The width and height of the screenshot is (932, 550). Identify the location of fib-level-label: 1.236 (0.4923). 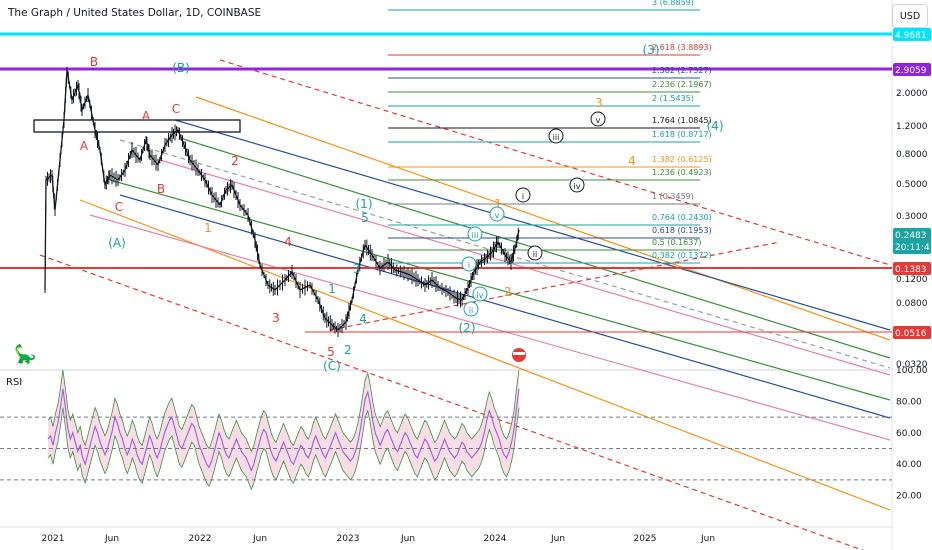
(682, 172).